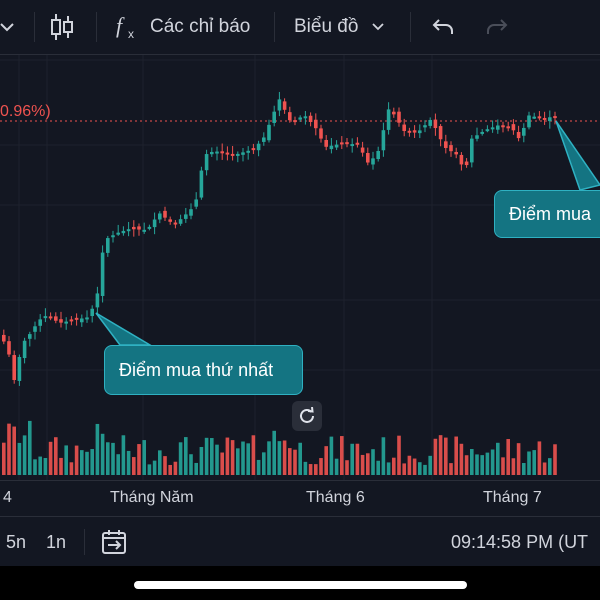 This screenshot has width=600, height=600. I want to click on home-indicator, so click(300, 585).